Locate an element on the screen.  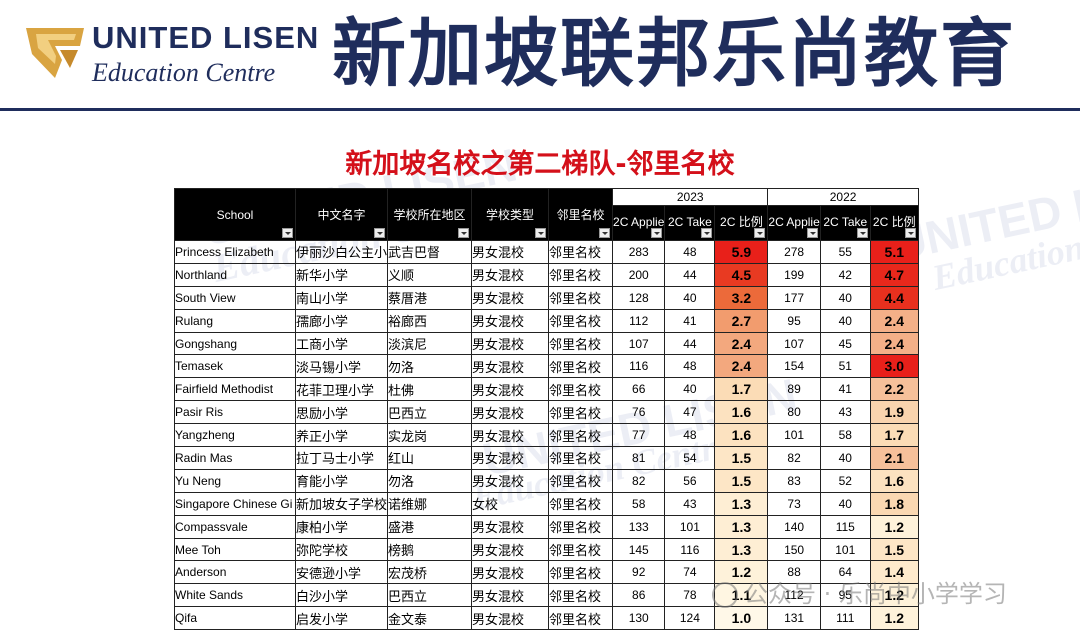
wechat-icon is located at coordinates (725, 595).